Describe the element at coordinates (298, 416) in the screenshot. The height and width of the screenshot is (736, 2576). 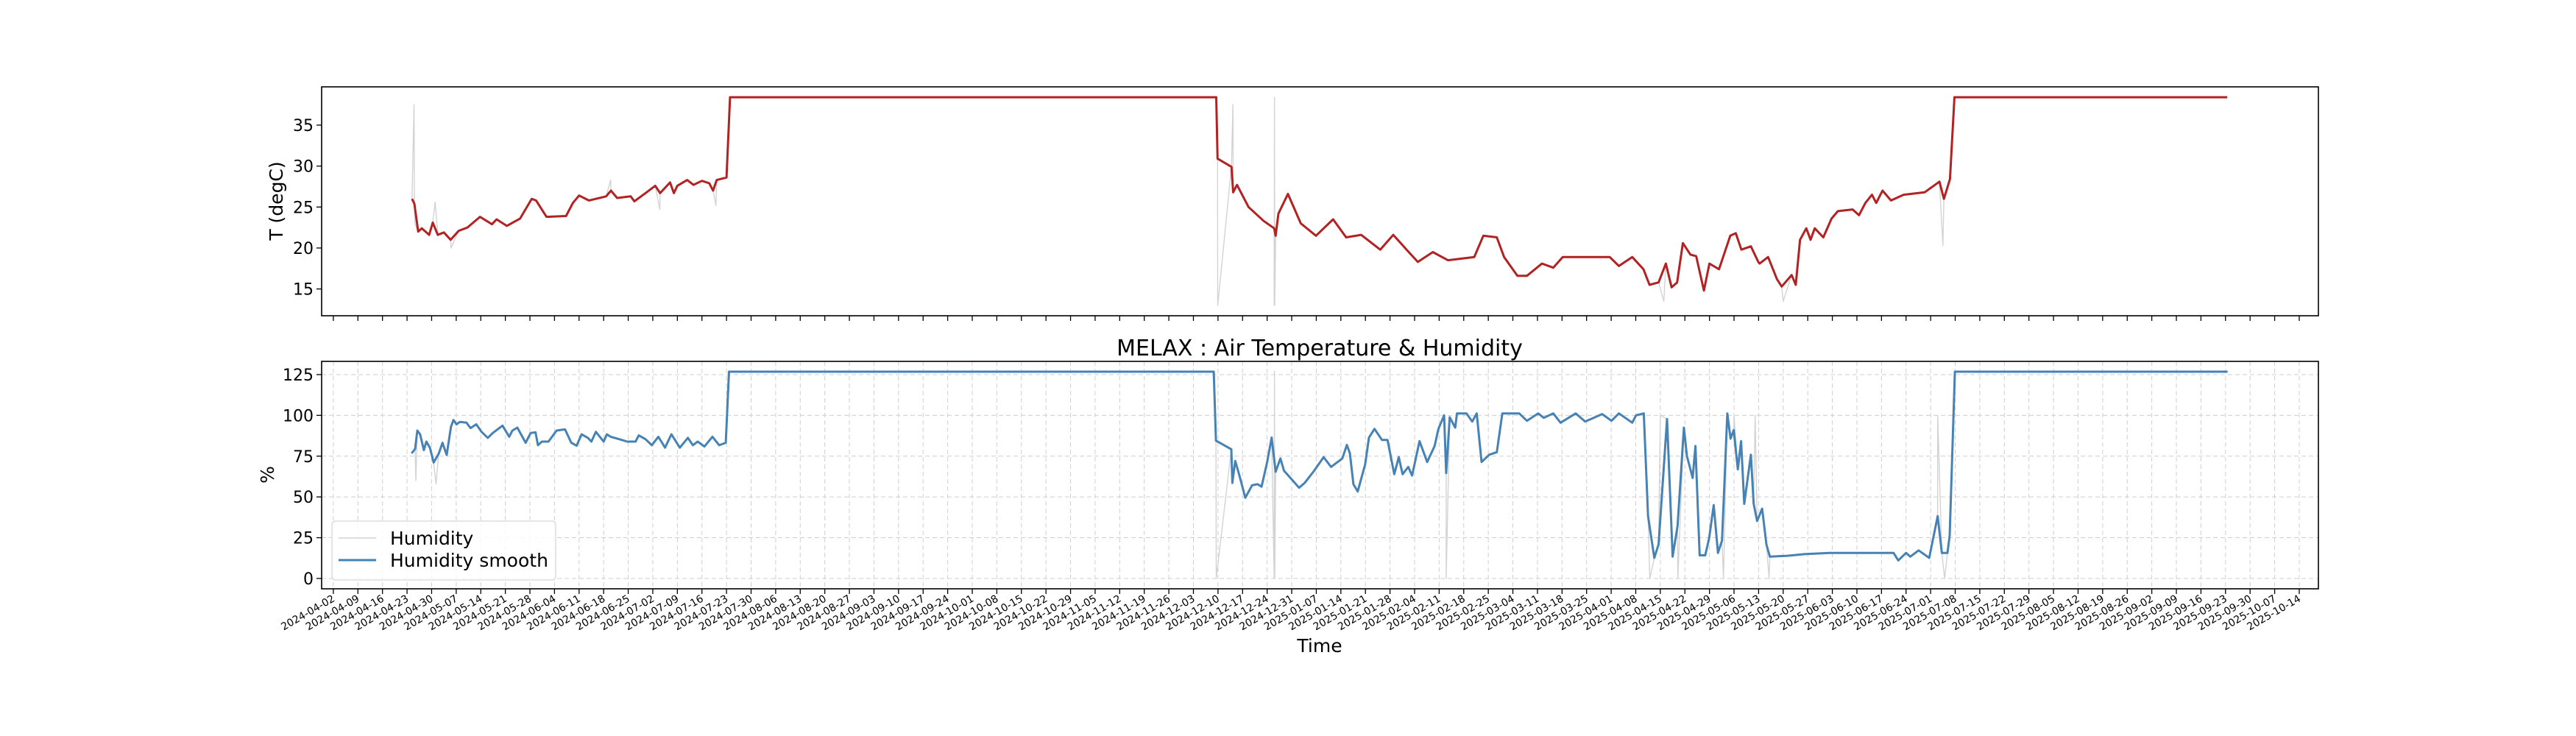
I see `y-tick-label: 100` at that location.